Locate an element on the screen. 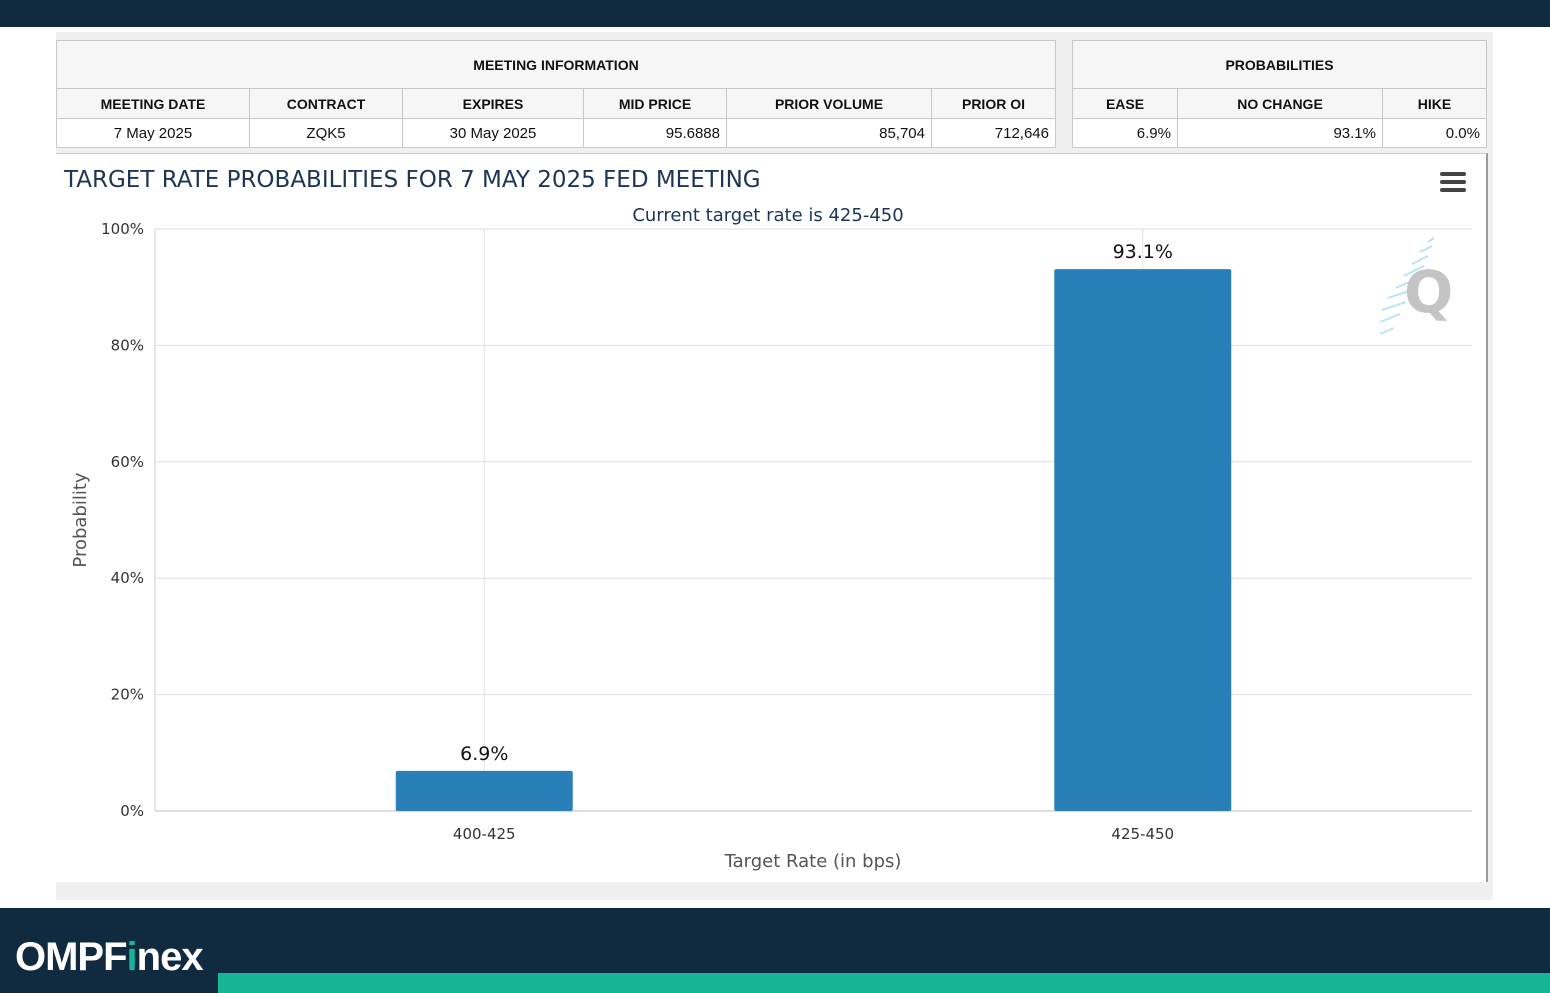  x-axis-title: Target Rate (in bps) is located at coordinates (813, 861).